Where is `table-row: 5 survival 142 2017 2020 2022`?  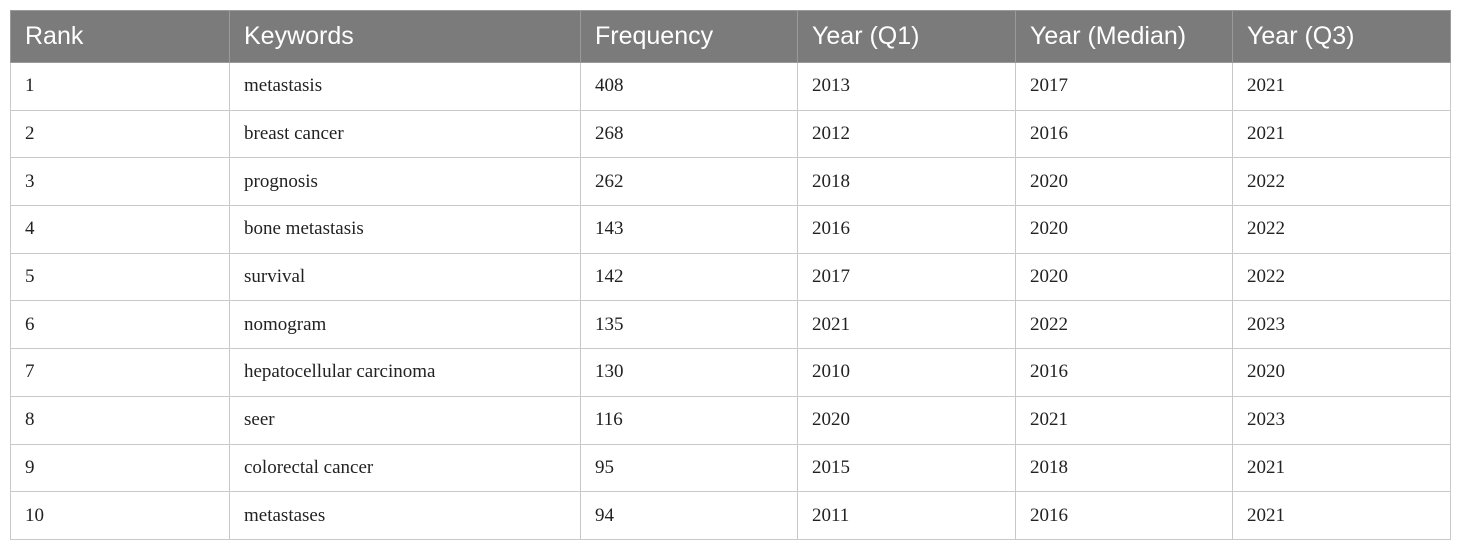 table-row: 5 survival 142 2017 2020 2022 is located at coordinates (730, 277).